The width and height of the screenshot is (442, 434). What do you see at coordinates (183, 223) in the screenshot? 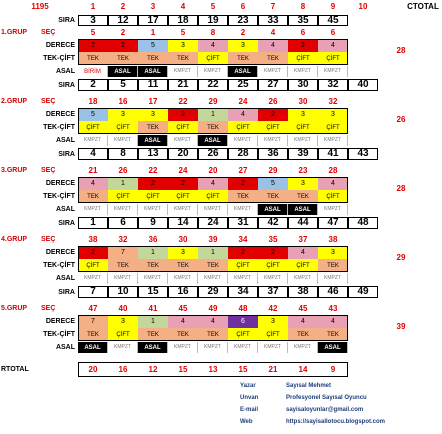
I see `sira-cell: 14` at bounding box center [183, 223].